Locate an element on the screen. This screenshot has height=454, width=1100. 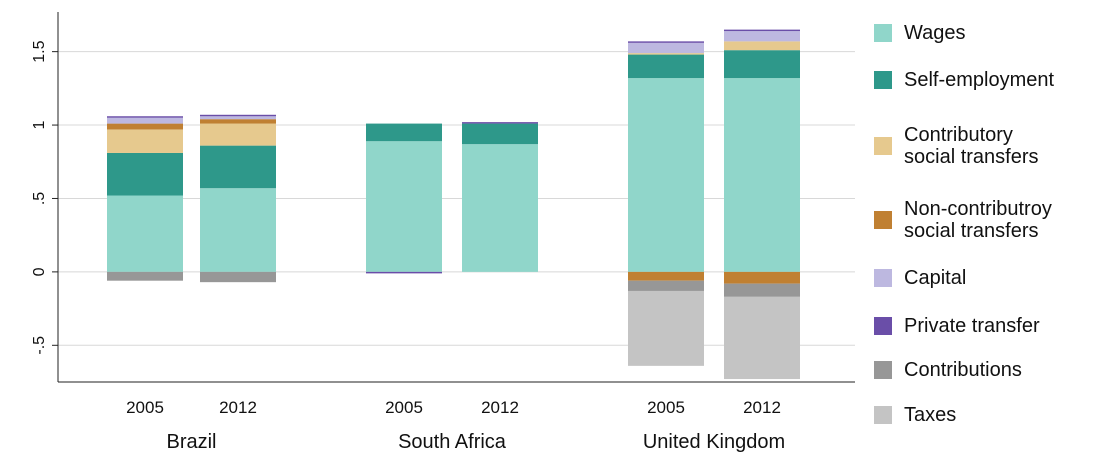
y-tick-label: .5 is located at coordinates (39, 198).